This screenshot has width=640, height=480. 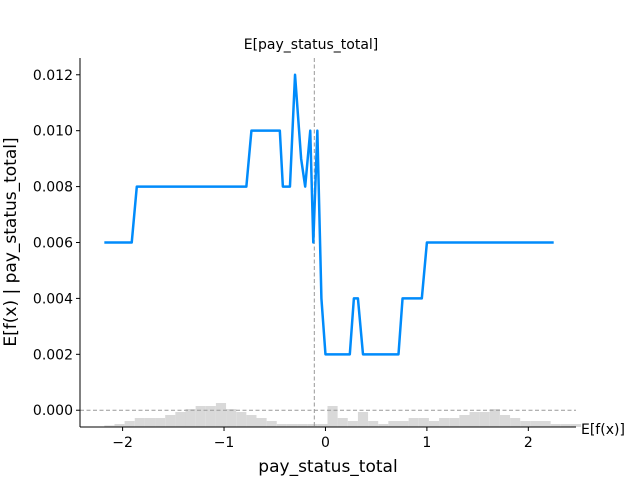 What do you see at coordinates (603, 430) in the screenshot?
I see `expected-value-label: E[f(x)]` at bounding box center [603, 430].